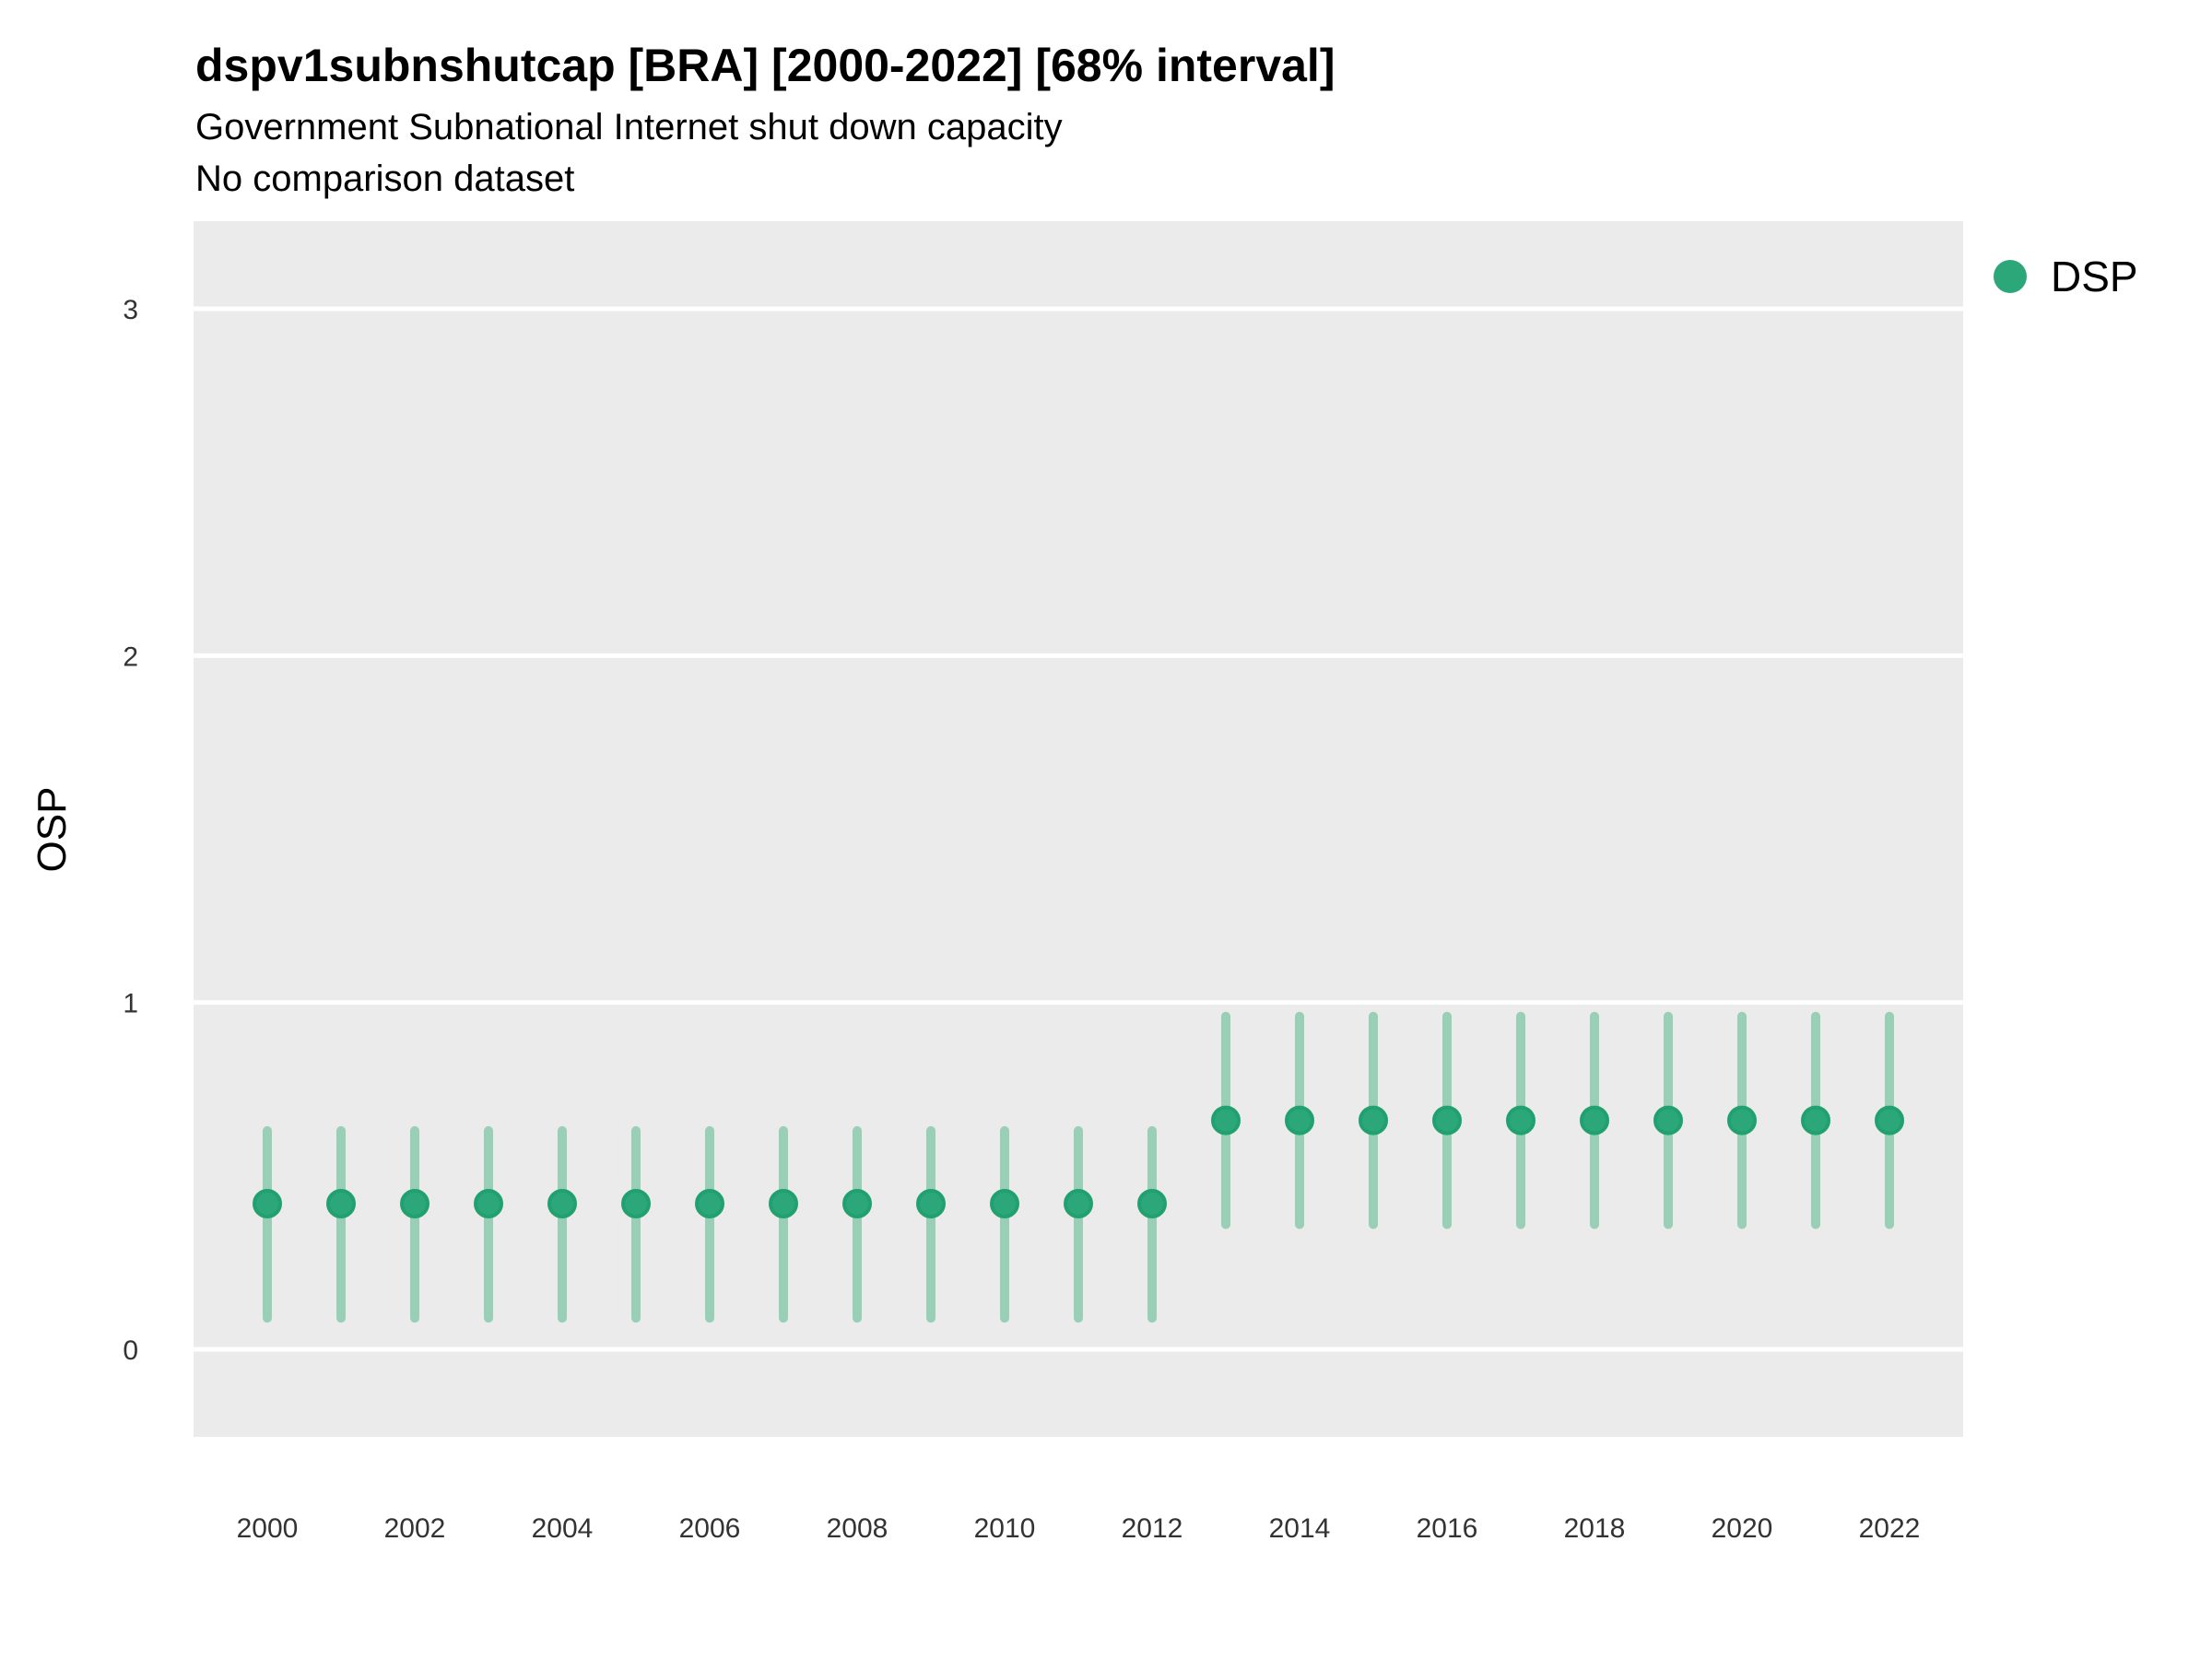 The width and height of the screenshot is (2212, 1659). I want to click on x-tick-label: 2002, so click(415, 1528).